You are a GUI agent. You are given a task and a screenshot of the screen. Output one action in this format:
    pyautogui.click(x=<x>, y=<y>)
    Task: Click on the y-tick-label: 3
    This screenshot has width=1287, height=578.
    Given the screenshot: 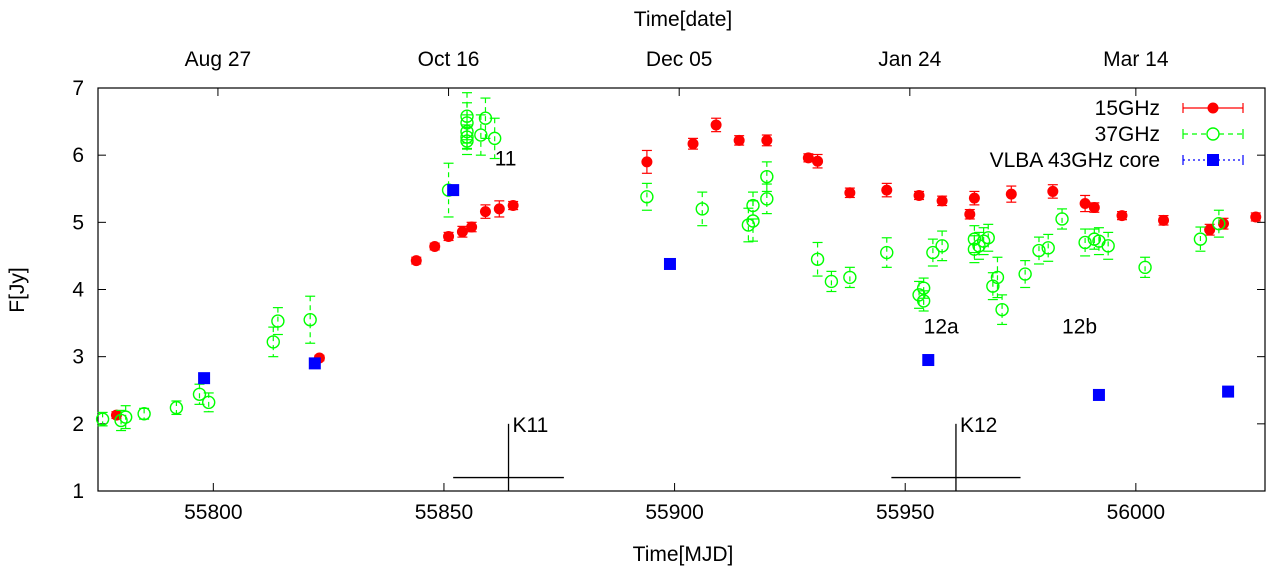 What is the action you would take?
    pyautogui.click(x=78, y=357)
    